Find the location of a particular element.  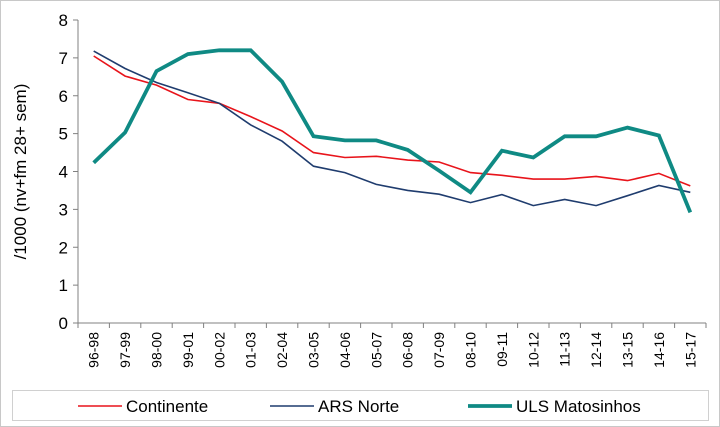

y-tick-label: 1 is located at coordinates (63, 285).